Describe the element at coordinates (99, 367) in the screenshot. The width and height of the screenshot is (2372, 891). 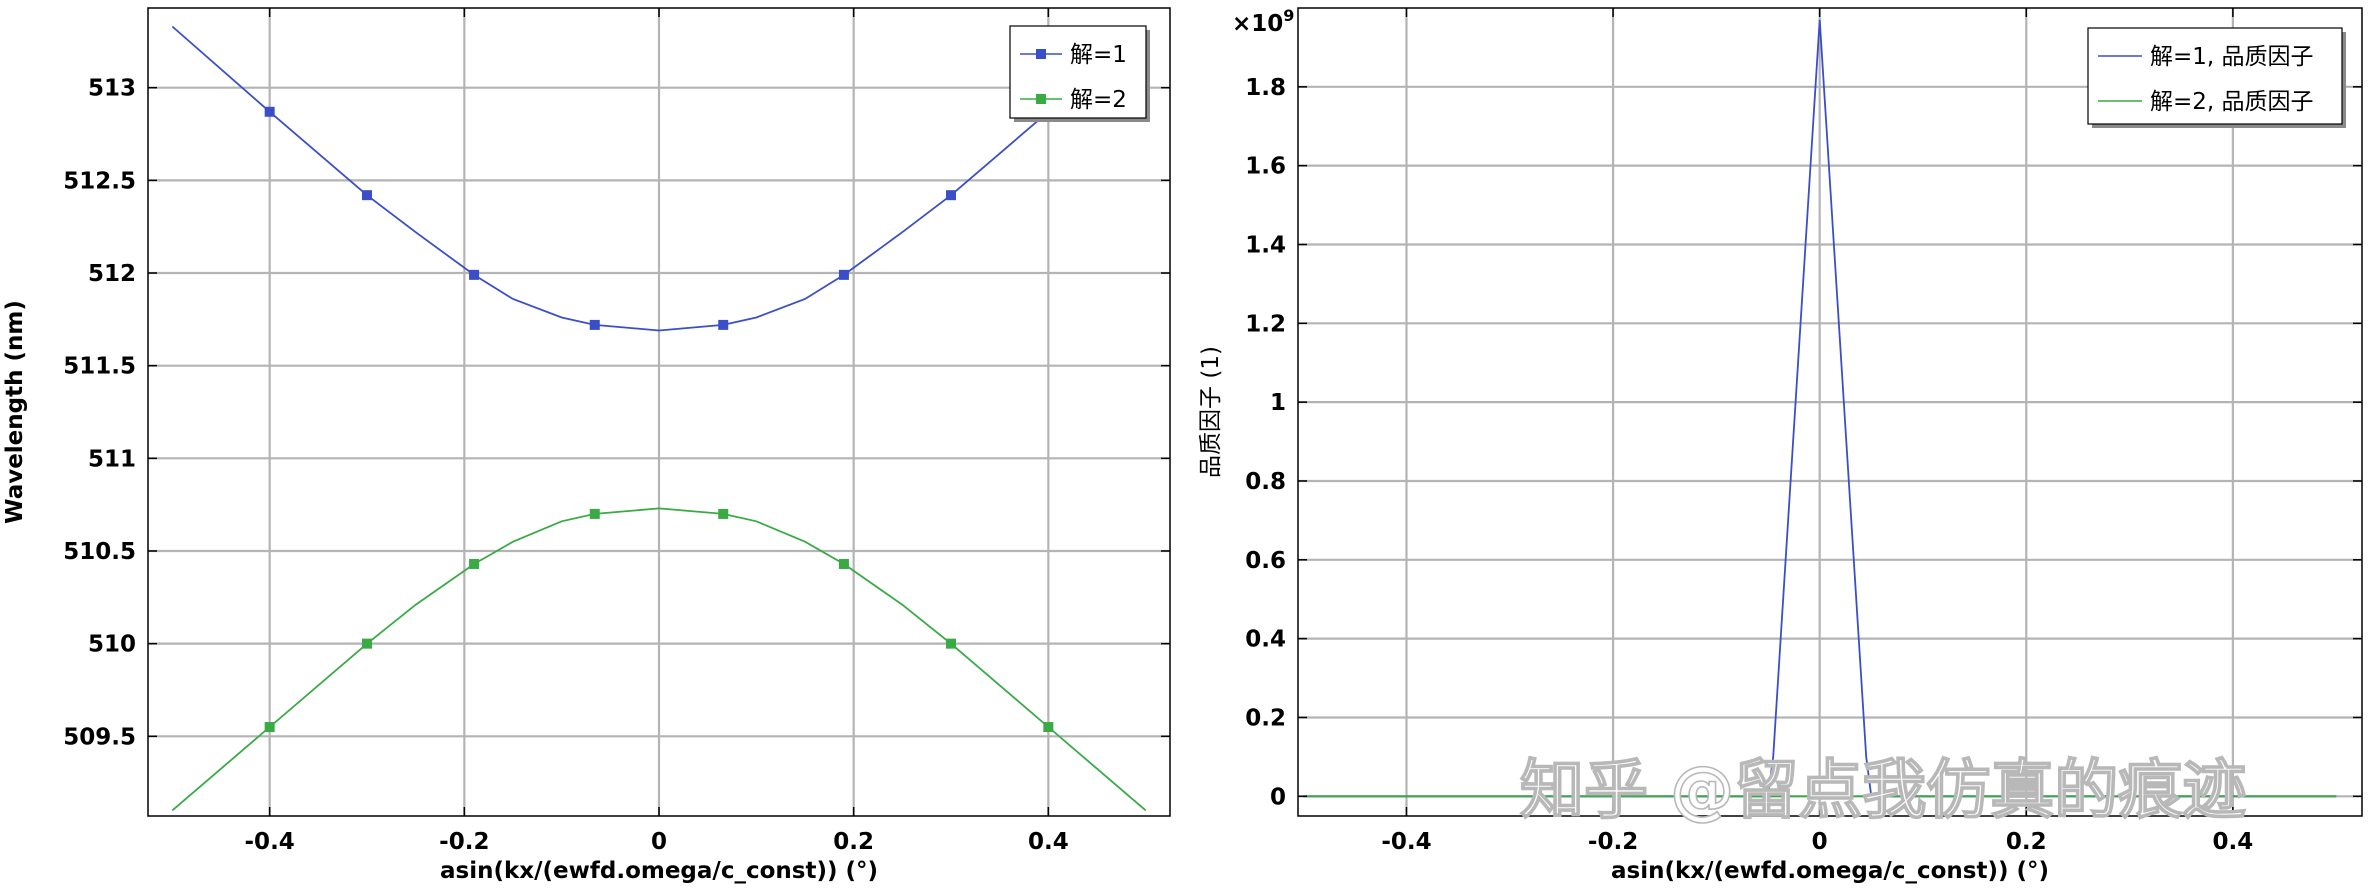
I see `y-tick-label: 511.5` at that location.